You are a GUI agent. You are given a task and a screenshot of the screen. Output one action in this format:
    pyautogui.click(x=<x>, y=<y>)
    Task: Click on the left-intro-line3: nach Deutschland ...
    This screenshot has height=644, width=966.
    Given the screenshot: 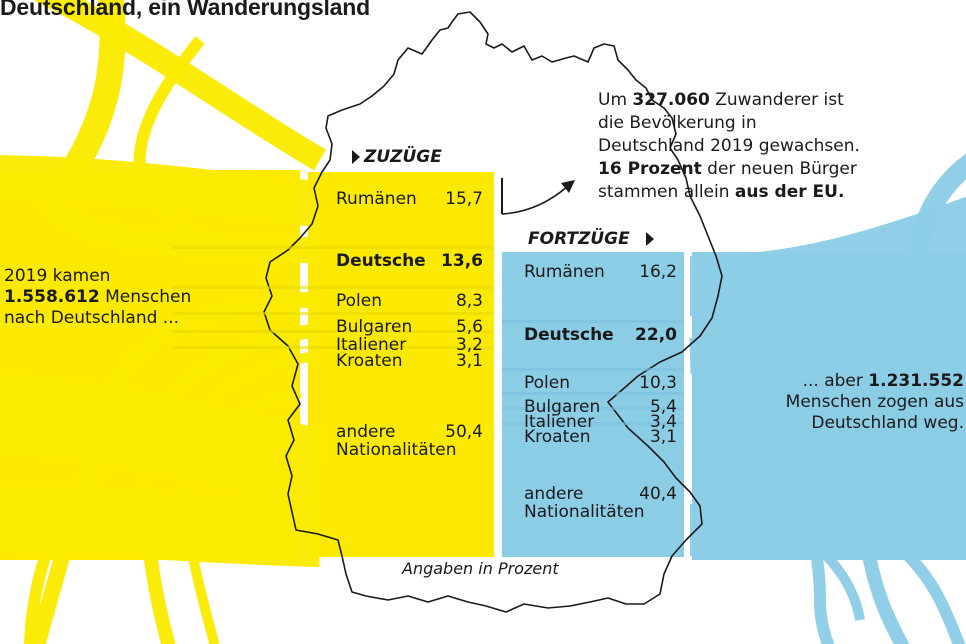 What is the action you would take?
    pyautogui.click(x=92, y=318)
    